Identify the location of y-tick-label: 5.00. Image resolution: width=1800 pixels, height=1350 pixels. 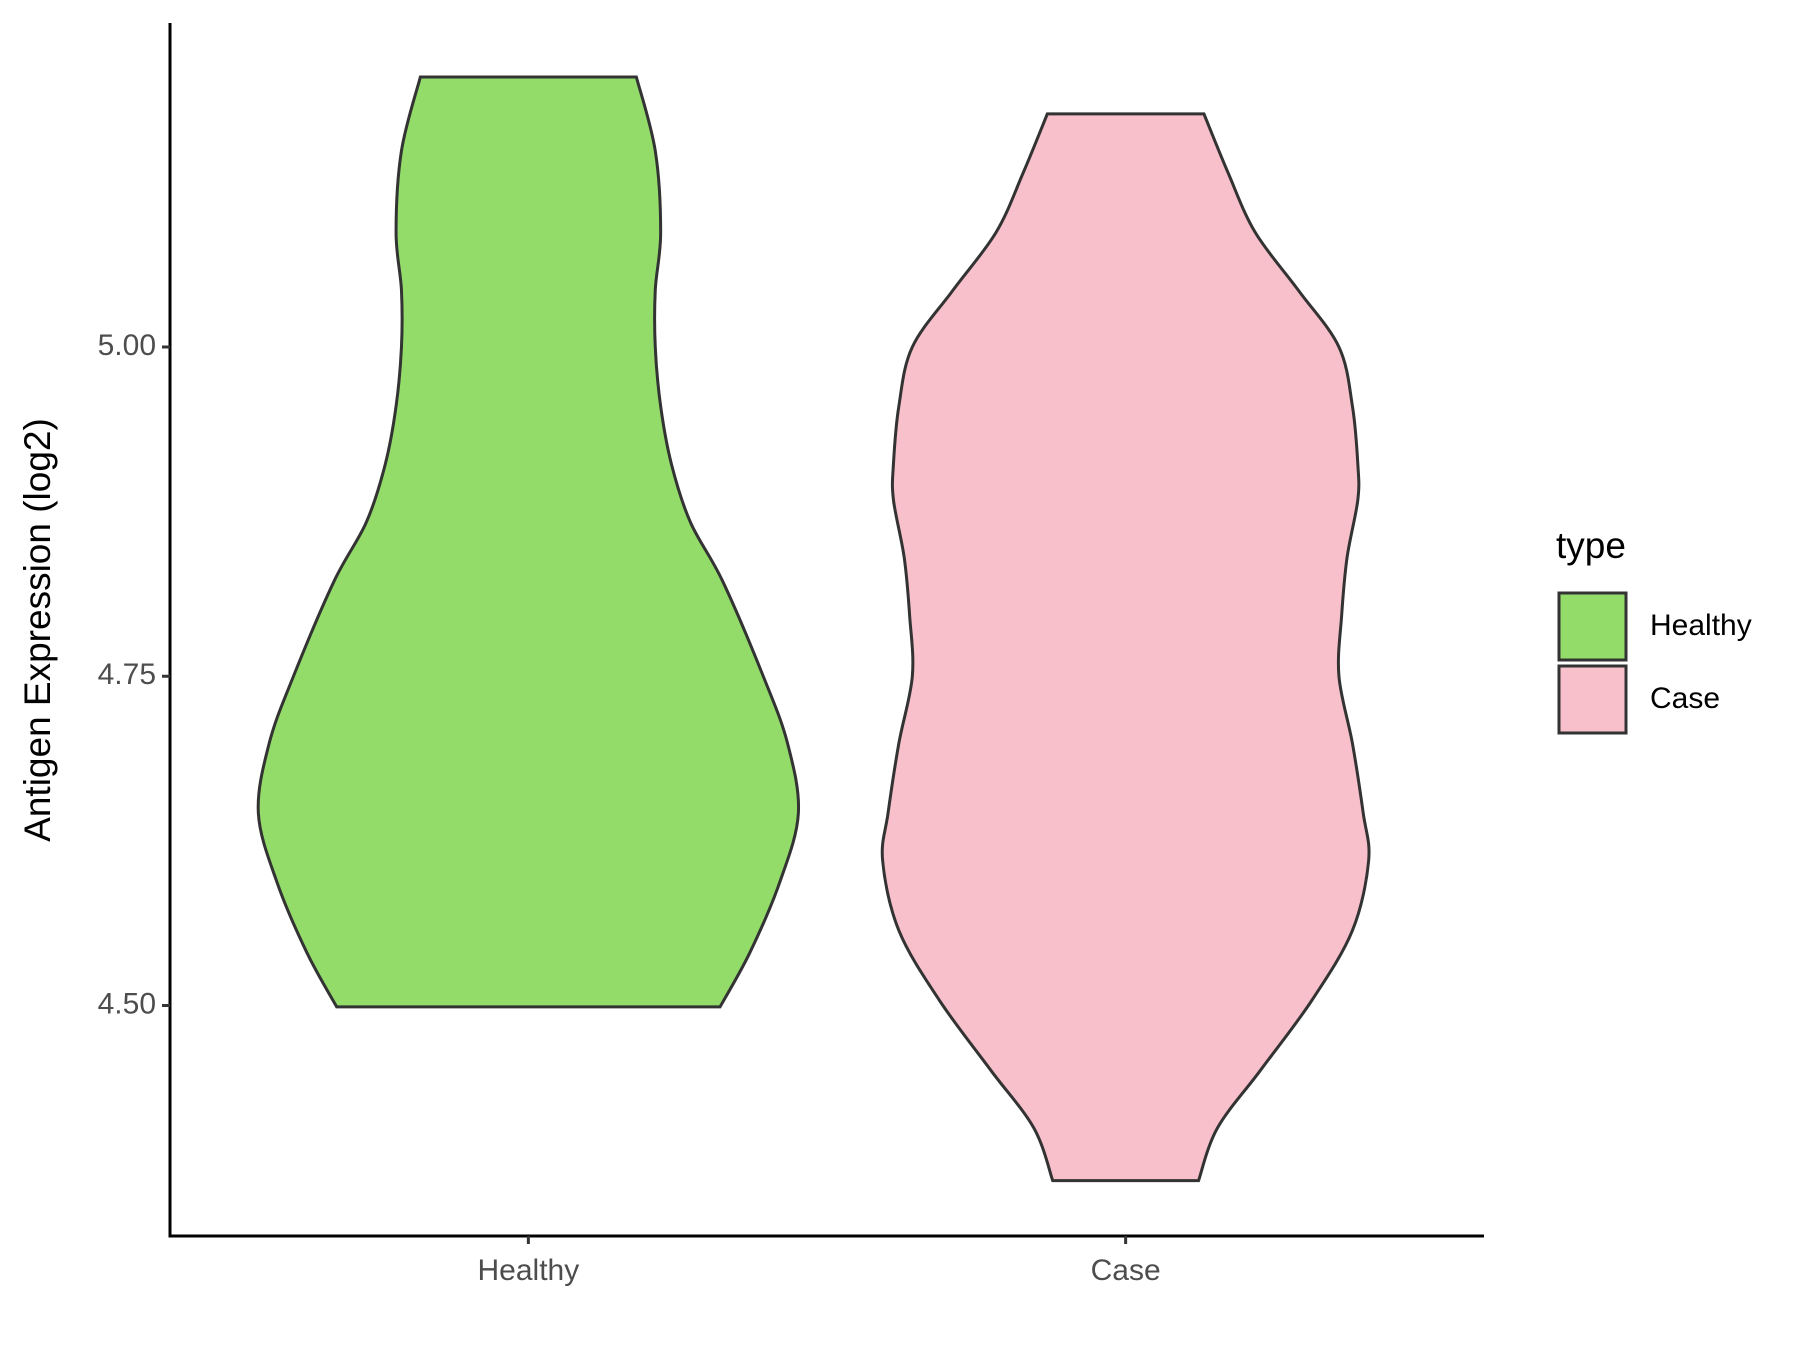
(127, 345).